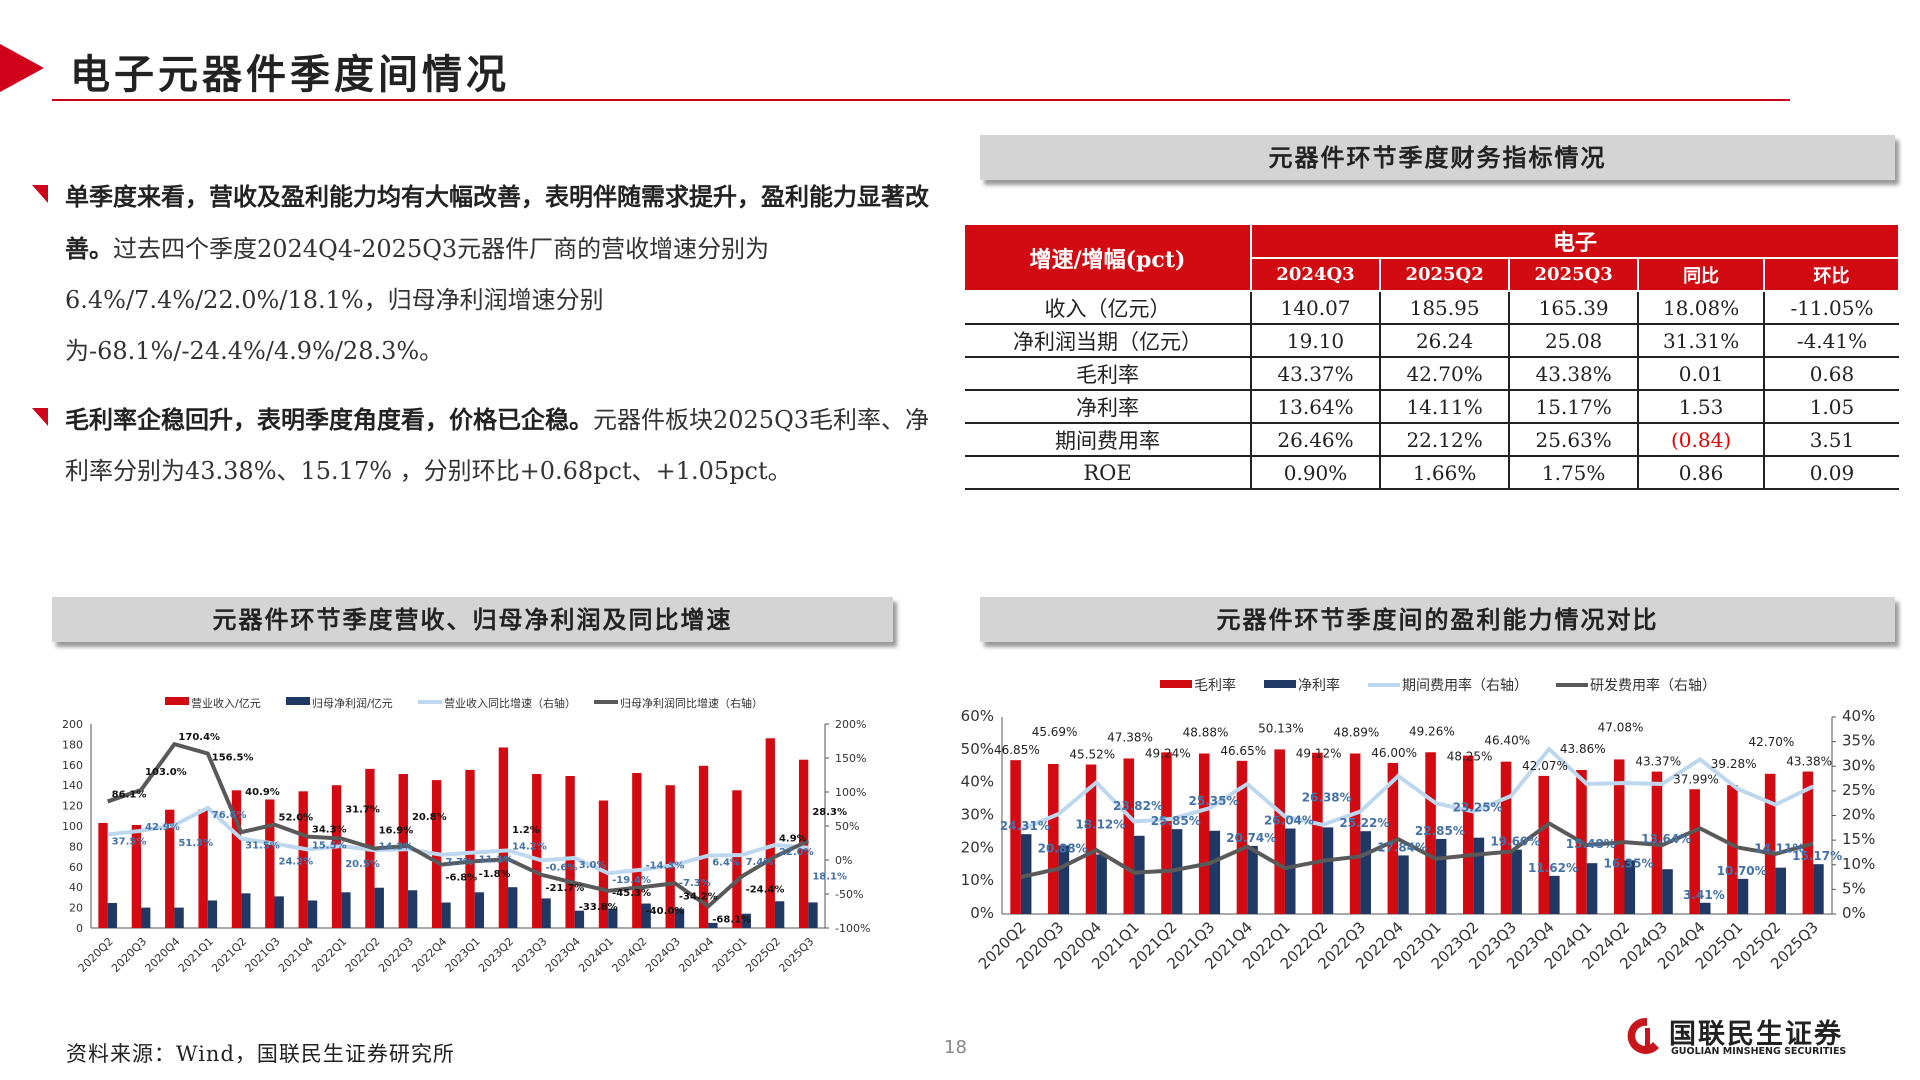  I want to click on data-label: 42.70%, so click(1772, 742).